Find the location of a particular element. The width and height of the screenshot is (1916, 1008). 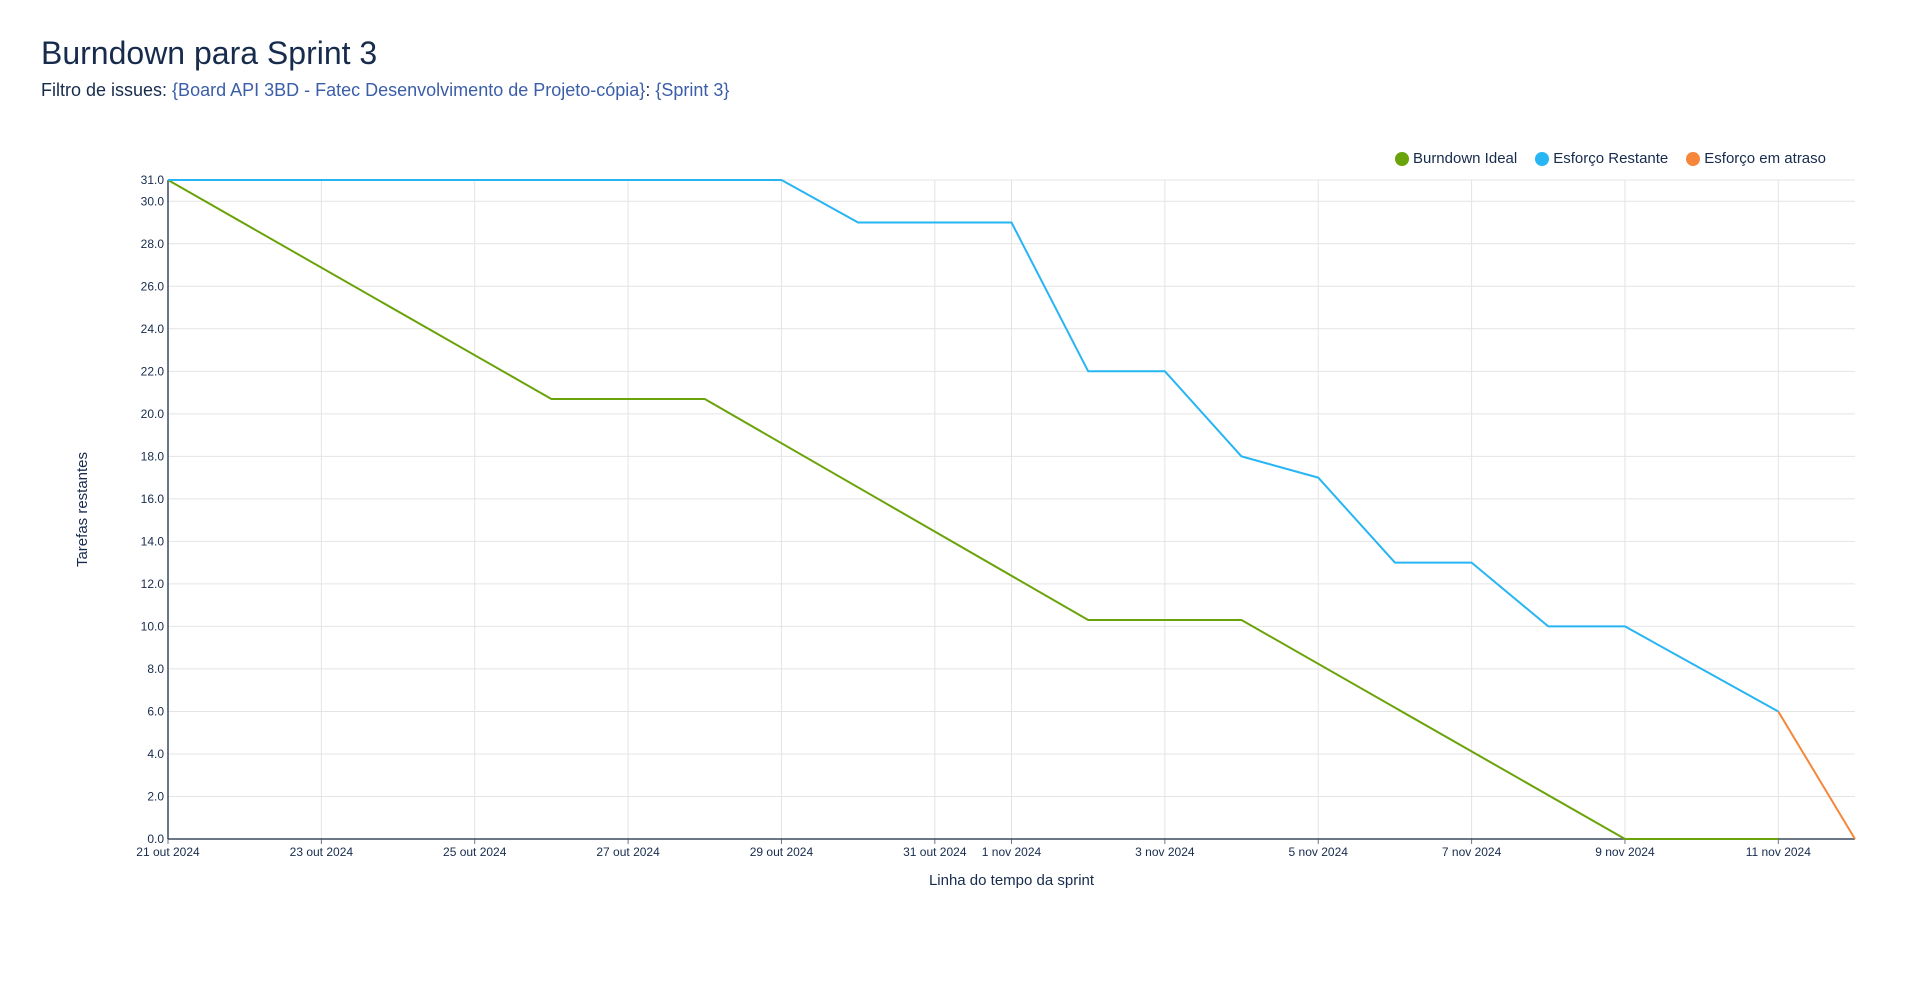

legend-label: Burndown Ideal is located at coordinates (1465, 158).